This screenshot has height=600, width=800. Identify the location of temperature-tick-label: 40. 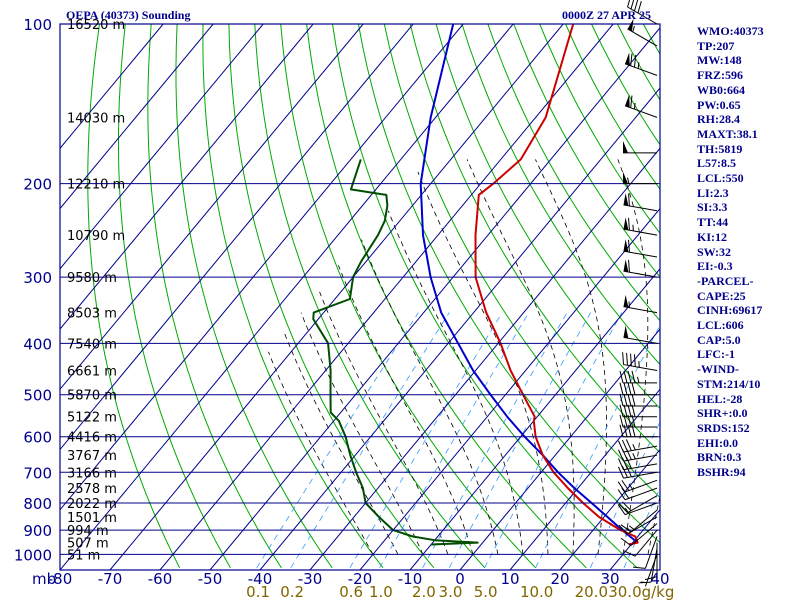
(659, 579).